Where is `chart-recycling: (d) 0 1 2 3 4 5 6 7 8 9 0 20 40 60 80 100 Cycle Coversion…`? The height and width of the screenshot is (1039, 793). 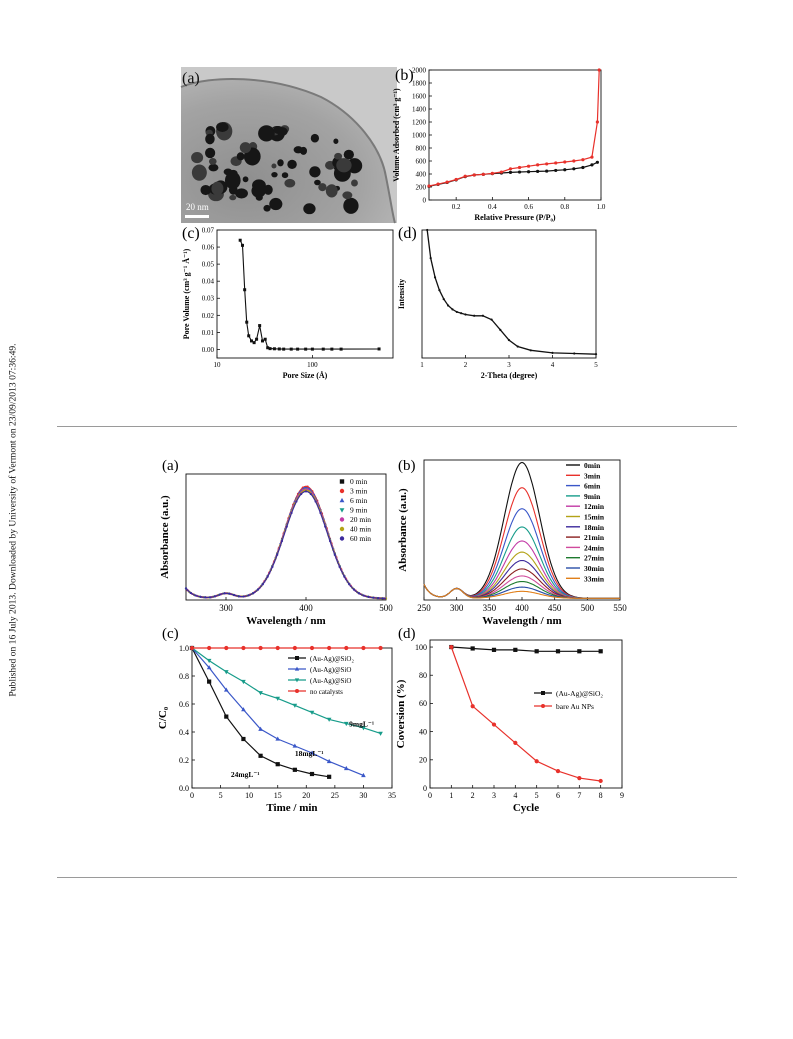 chart-recycling: (d) 0 1 2 3 4 5 6 7 8 9 0 20 40 60 80 100 Cycle Coversion… is located at coordinates (509, 720).